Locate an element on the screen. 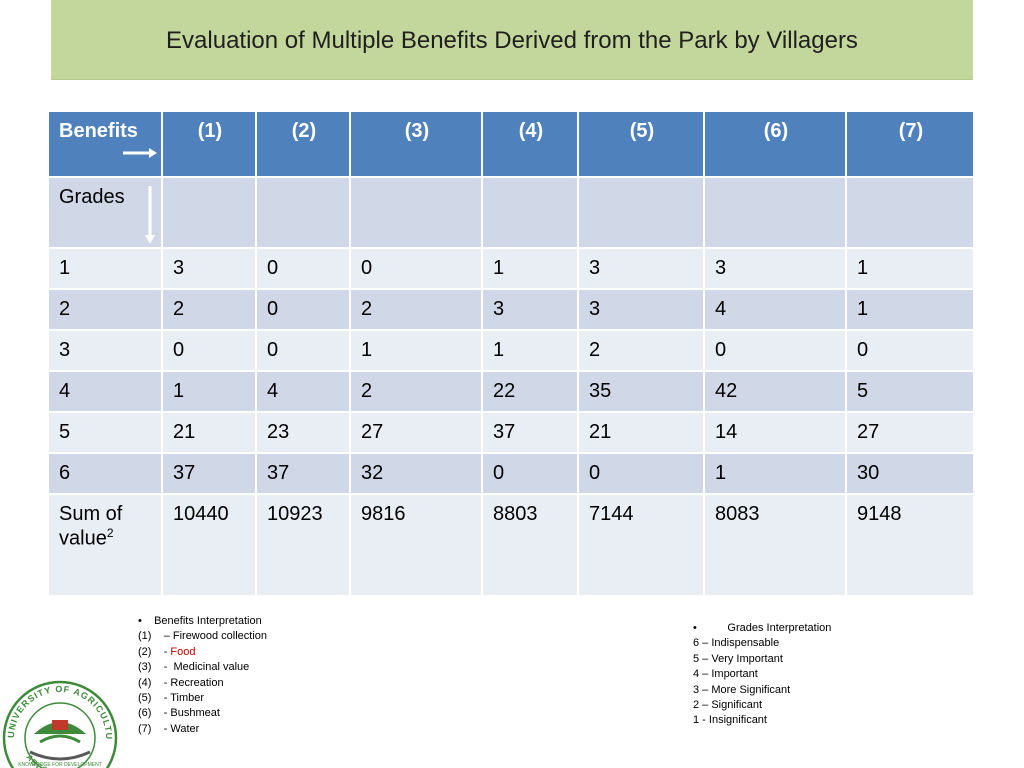 Image resolution: width=1024 pixels, height=768 pixels. legend-item: (5) - Timber is located at coordinates (202, 698).